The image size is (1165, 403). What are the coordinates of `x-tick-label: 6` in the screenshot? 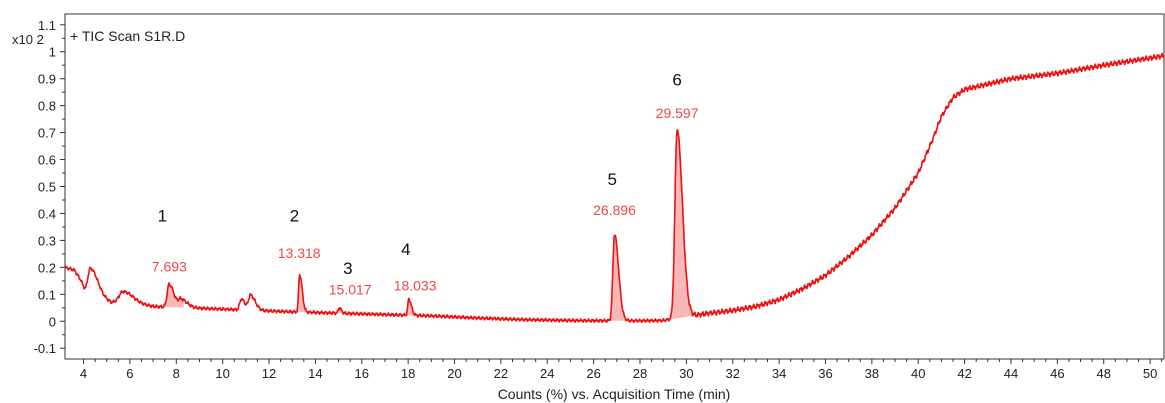 It's located at (129, 373).